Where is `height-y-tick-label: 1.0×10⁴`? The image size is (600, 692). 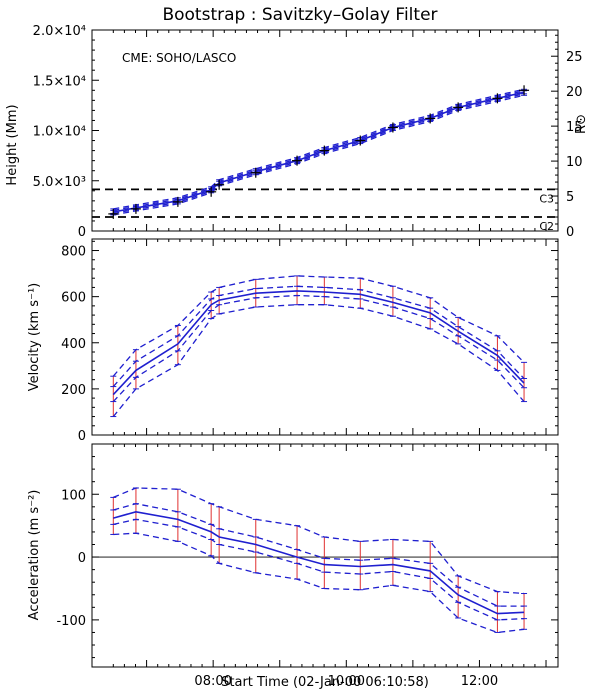
height-y-tick-label: 1.0×10⁴ is located at coordinates (59, 132).